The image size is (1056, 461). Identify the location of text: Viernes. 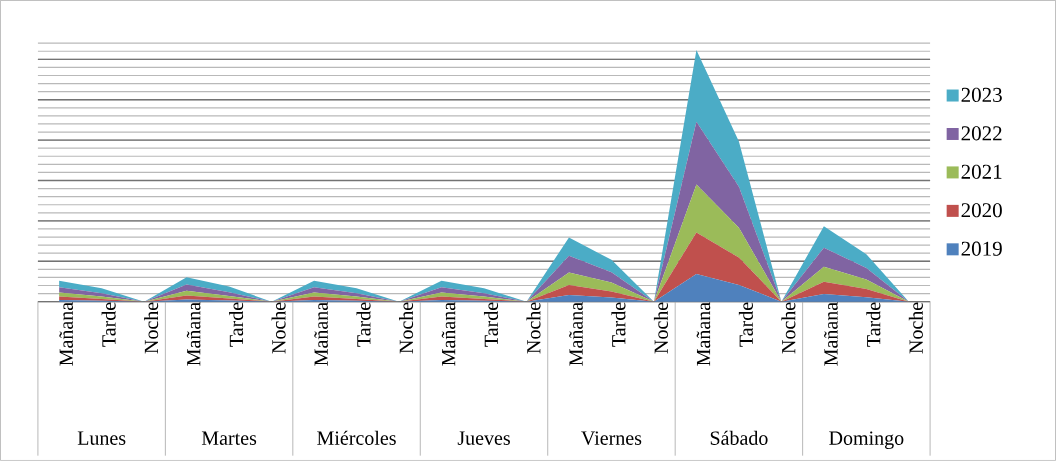
(611, 438).